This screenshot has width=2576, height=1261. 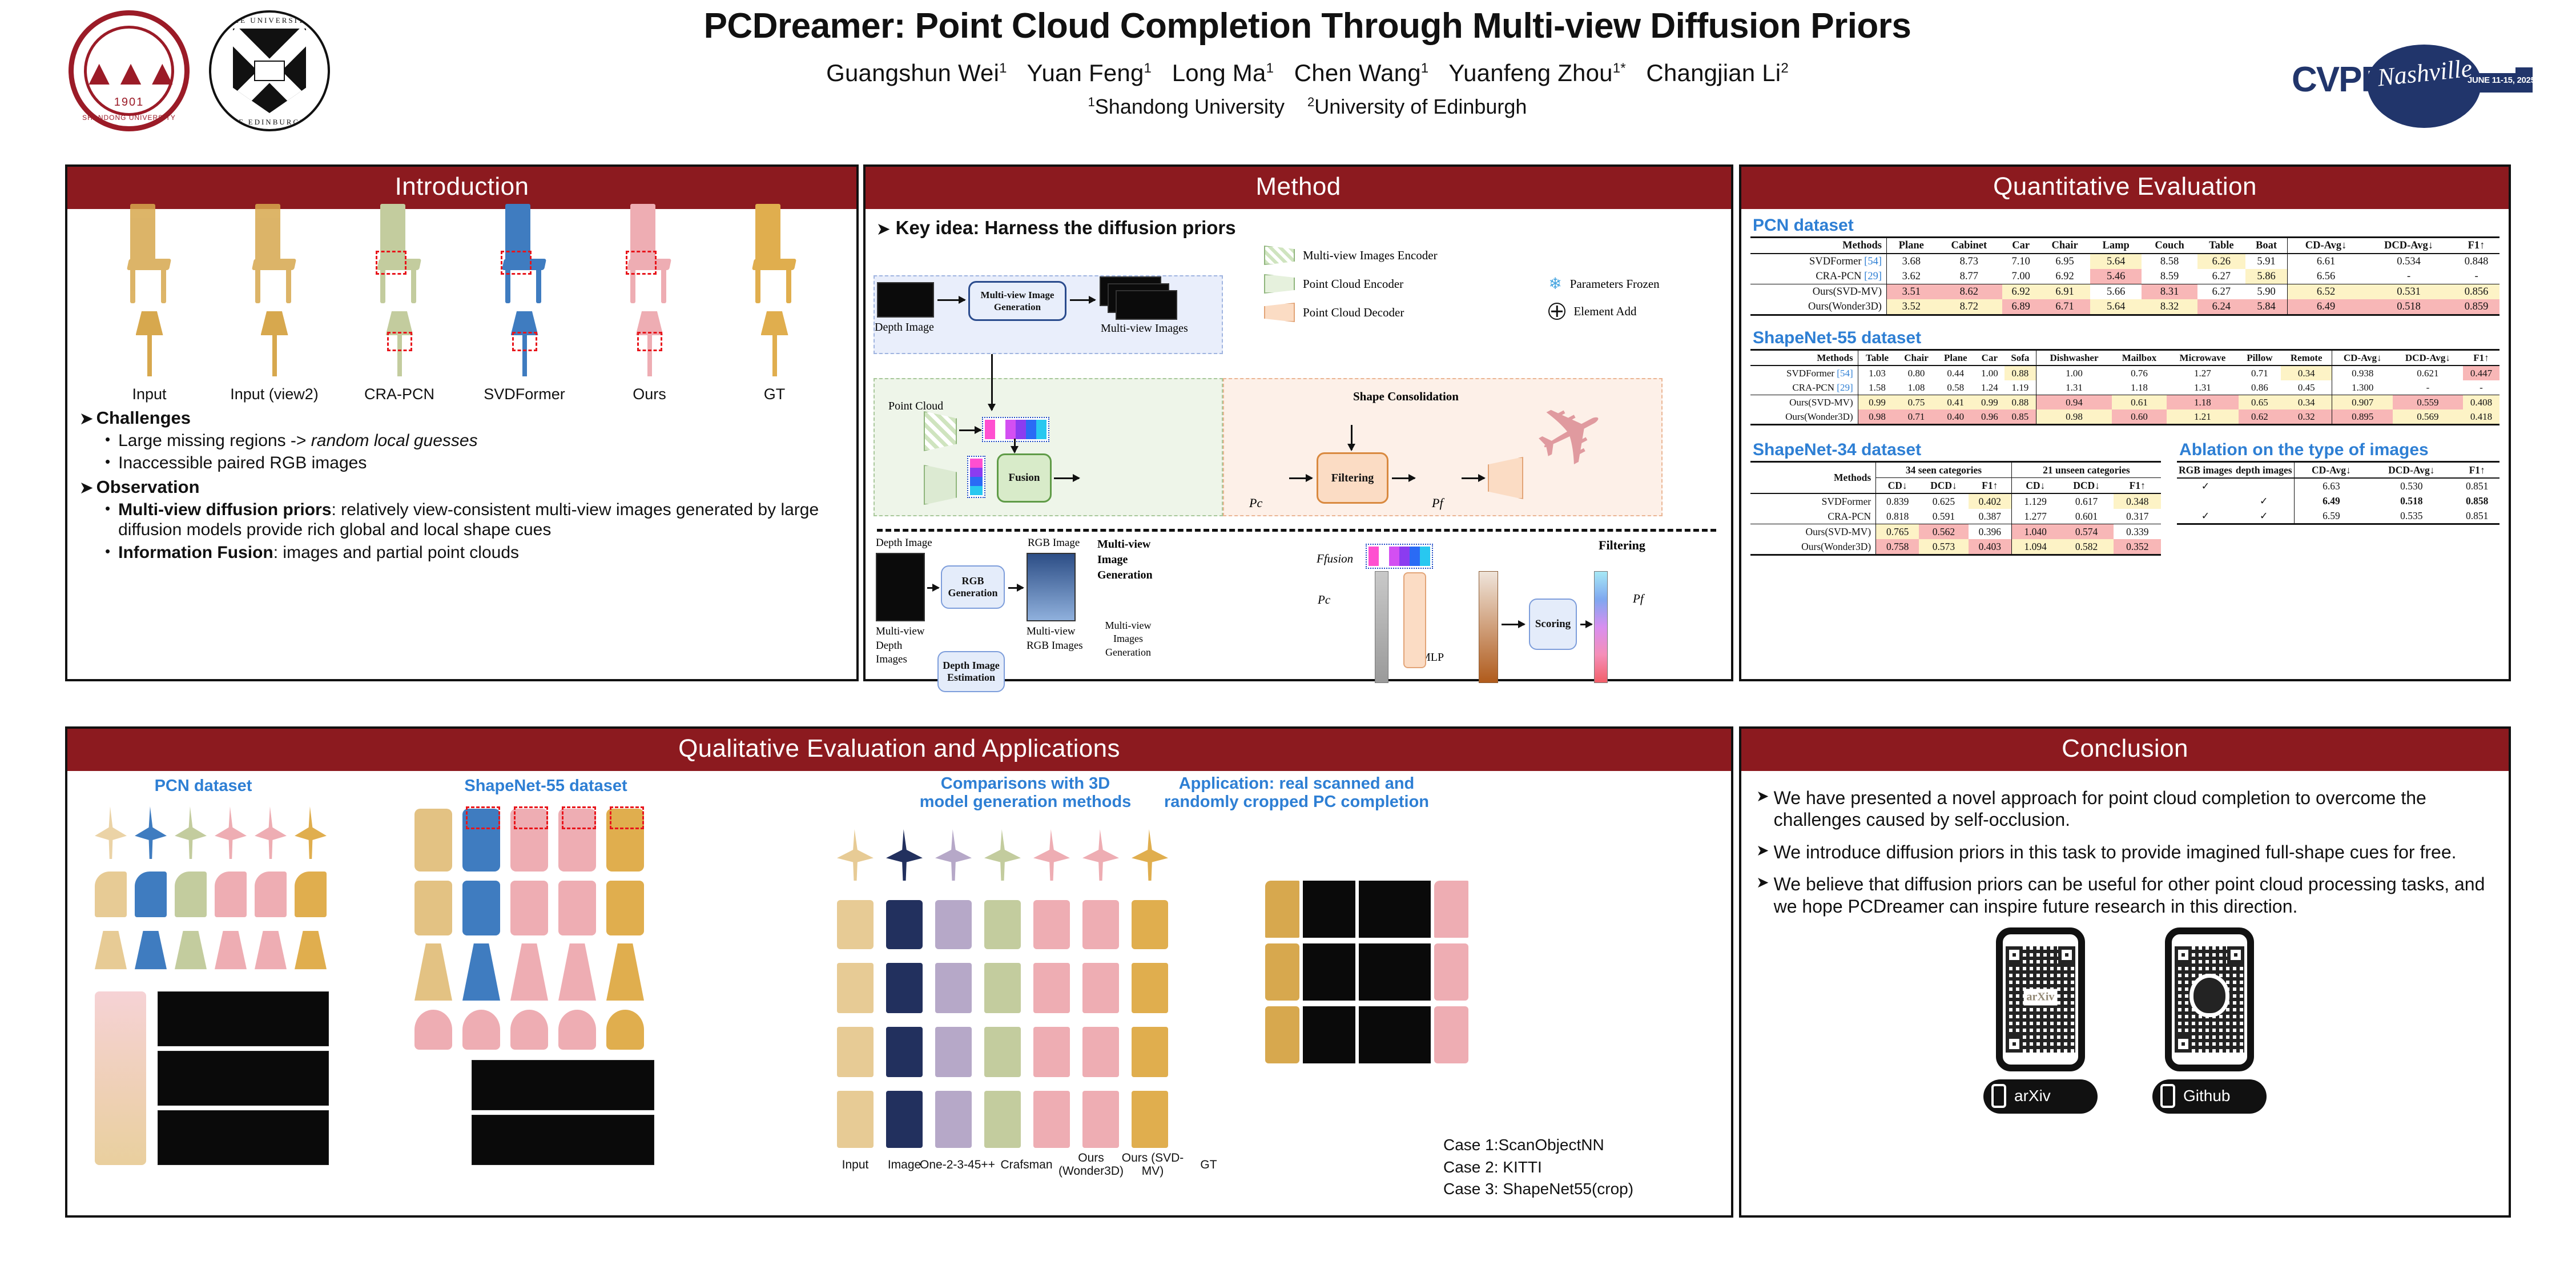 I want to click on bl-depth-thumb, so click(x=900, y=587).